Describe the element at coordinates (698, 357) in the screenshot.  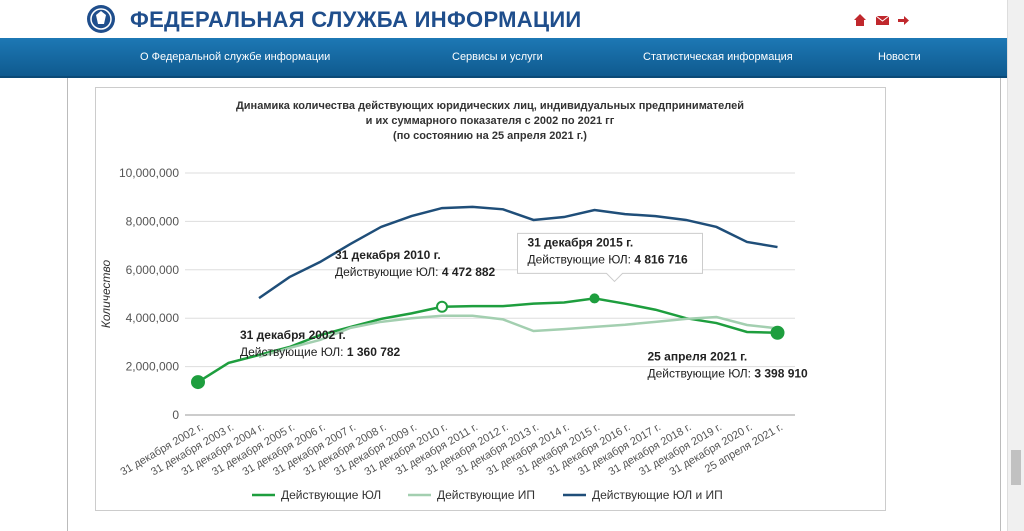
I see `annotation-title: 25 апреля 2021 г.` at that location.